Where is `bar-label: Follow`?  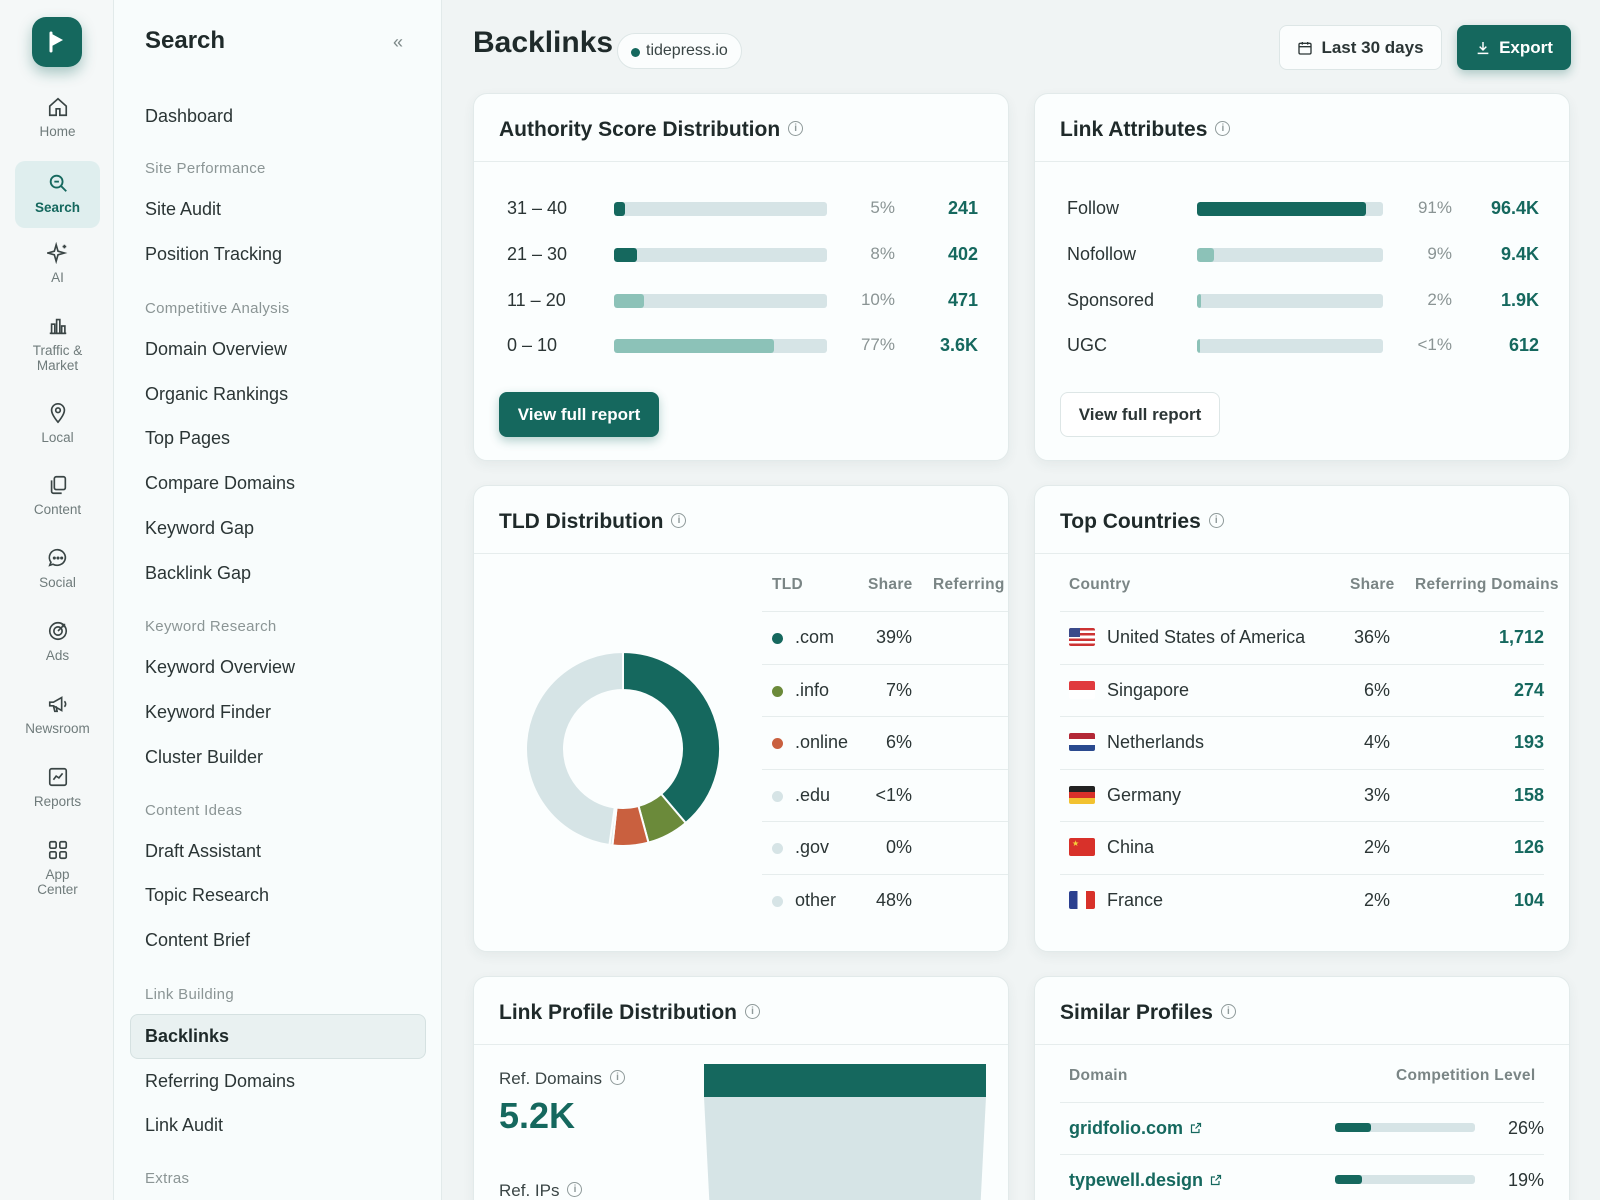 bar-label: Follow is located at coordinates (1093, 208).